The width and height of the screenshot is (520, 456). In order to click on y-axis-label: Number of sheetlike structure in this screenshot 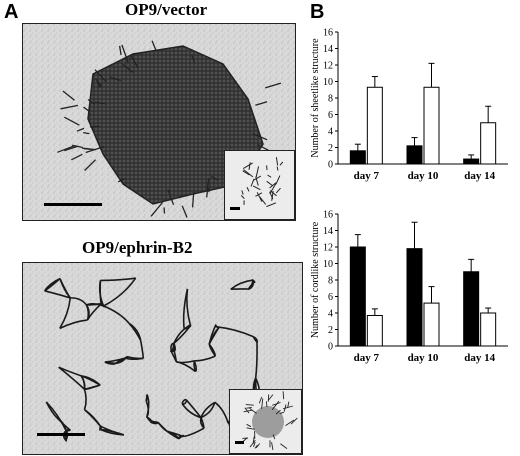, I will do `click(315, 98)`.